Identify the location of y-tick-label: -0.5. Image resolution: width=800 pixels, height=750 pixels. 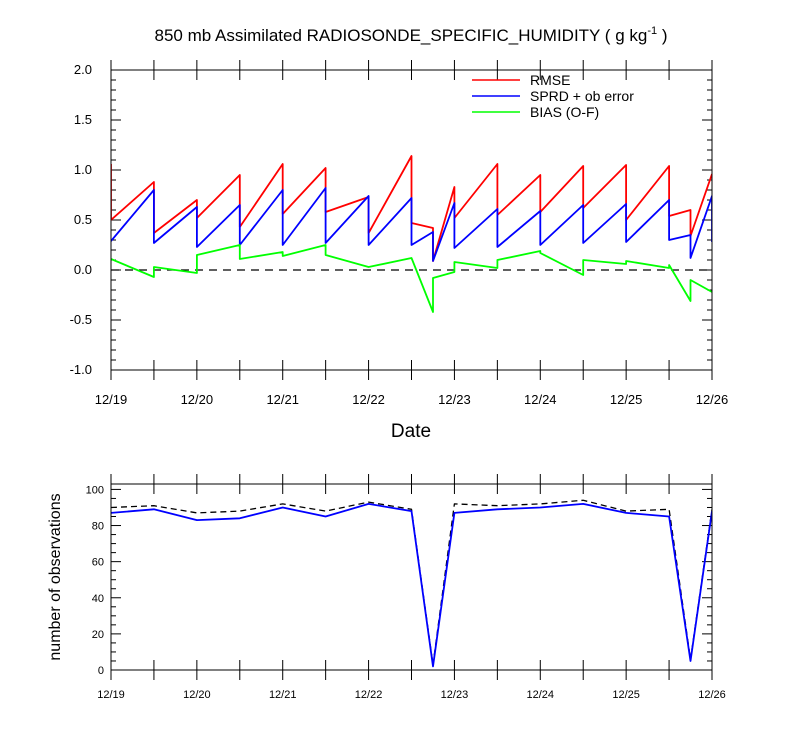
(81, 319).